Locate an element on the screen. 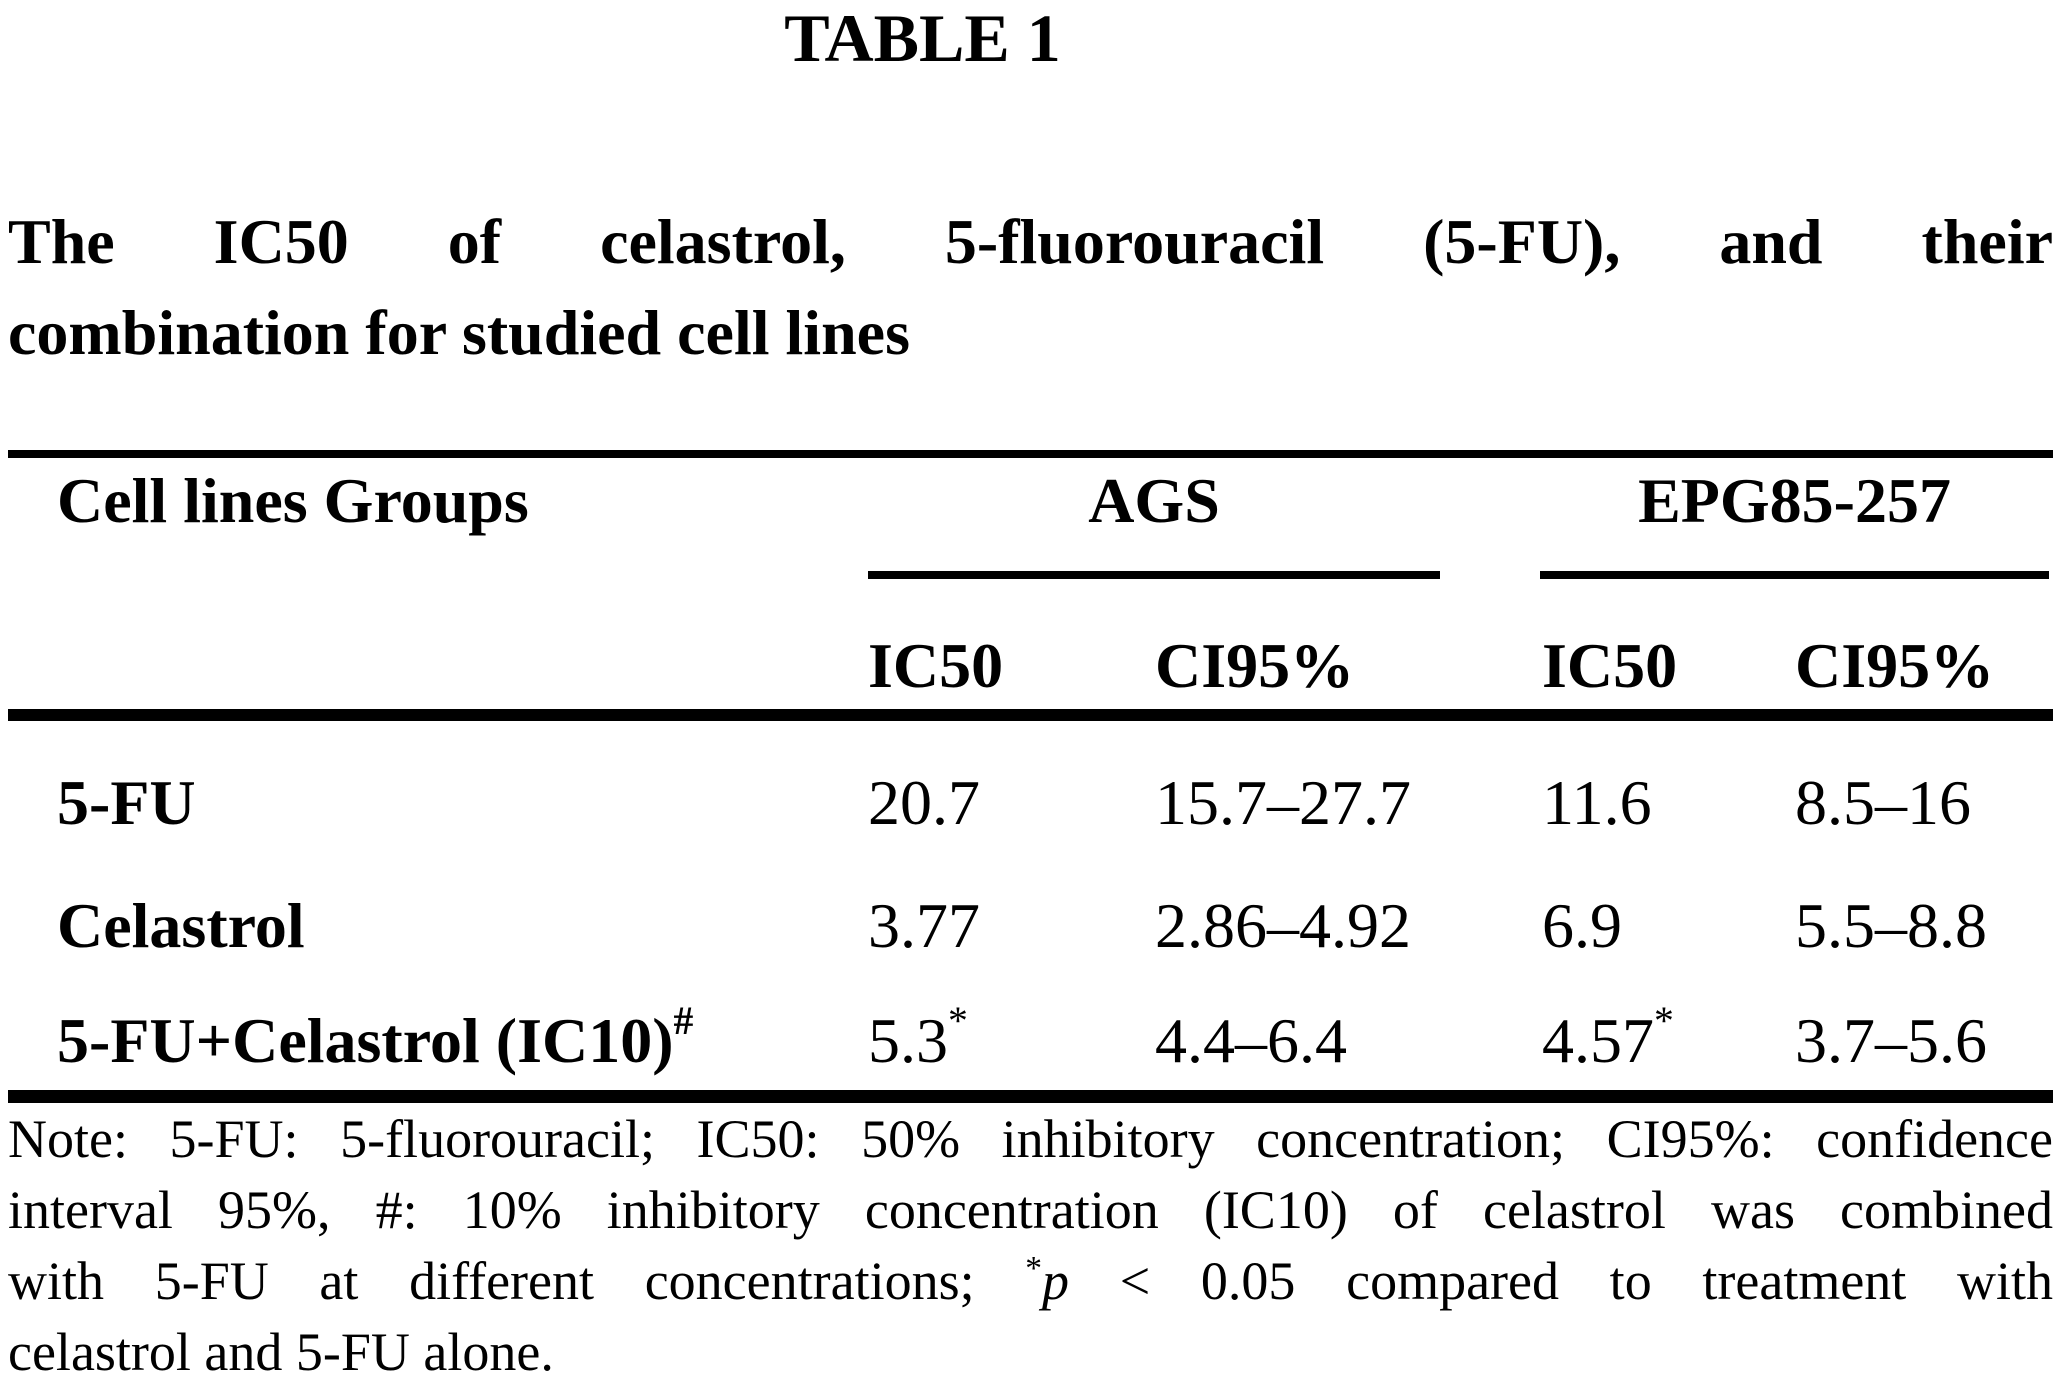 This screenshot has width=2061, height=1382. cell-5fu-epg-ic50: 11.6 is located at coordinates (1597, 802).